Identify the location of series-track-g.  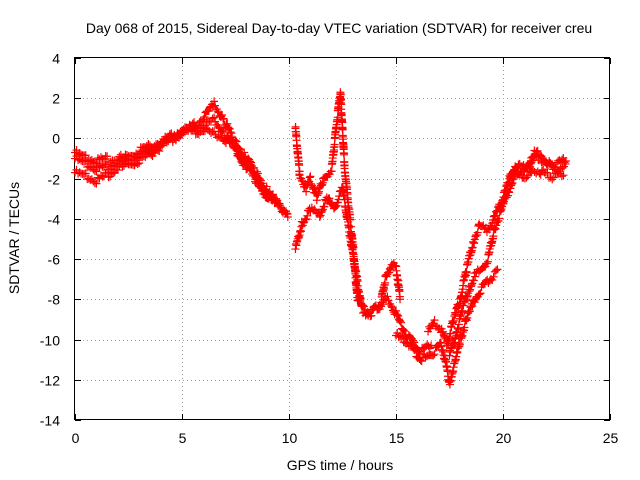
(497, 250).